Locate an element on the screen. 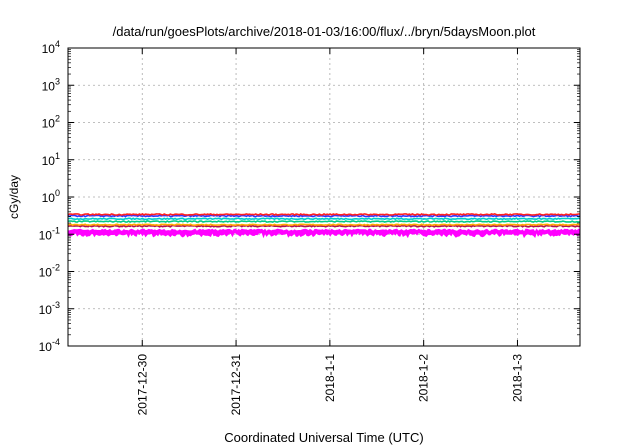  x-tick-label: 2017-12-30 is located at coordinates (142, 385).